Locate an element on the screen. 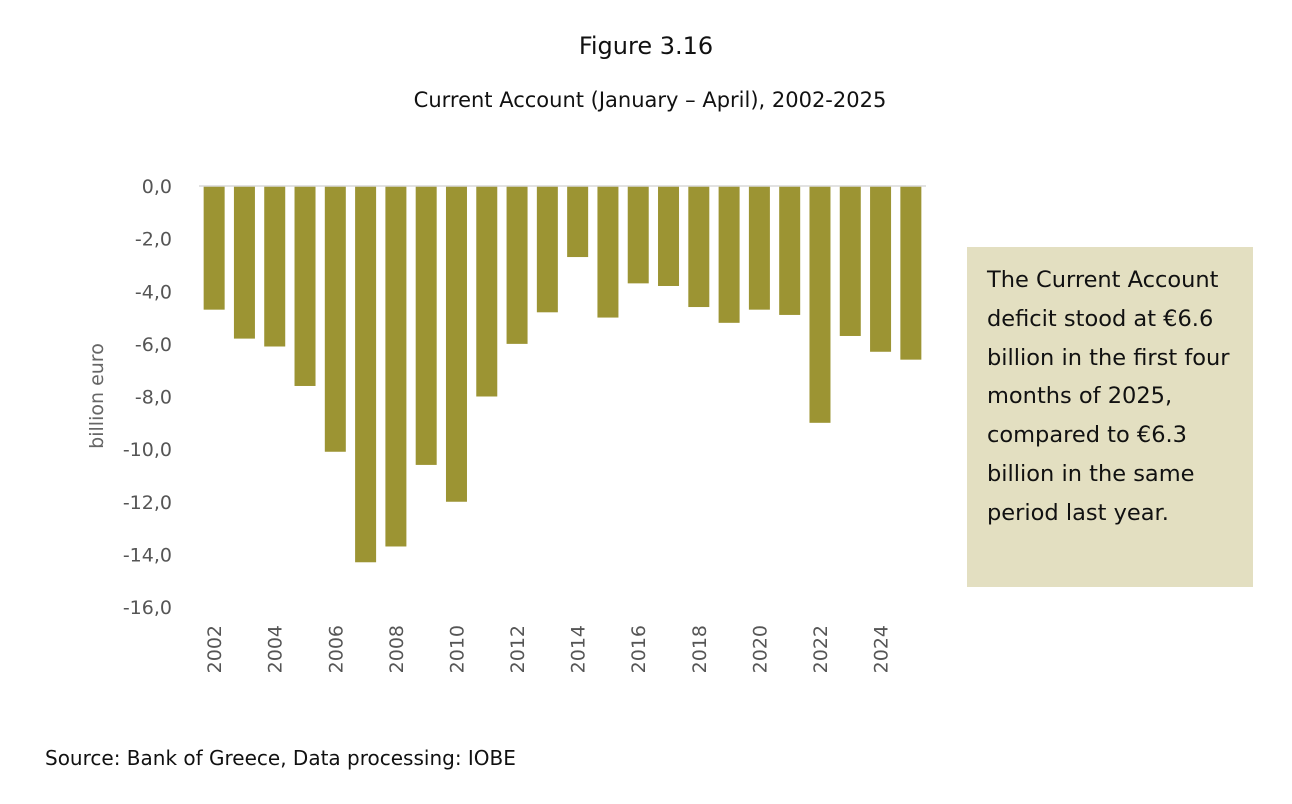 The image size is (1292, 804). bar-2011 is located at coordinates (487, 291).